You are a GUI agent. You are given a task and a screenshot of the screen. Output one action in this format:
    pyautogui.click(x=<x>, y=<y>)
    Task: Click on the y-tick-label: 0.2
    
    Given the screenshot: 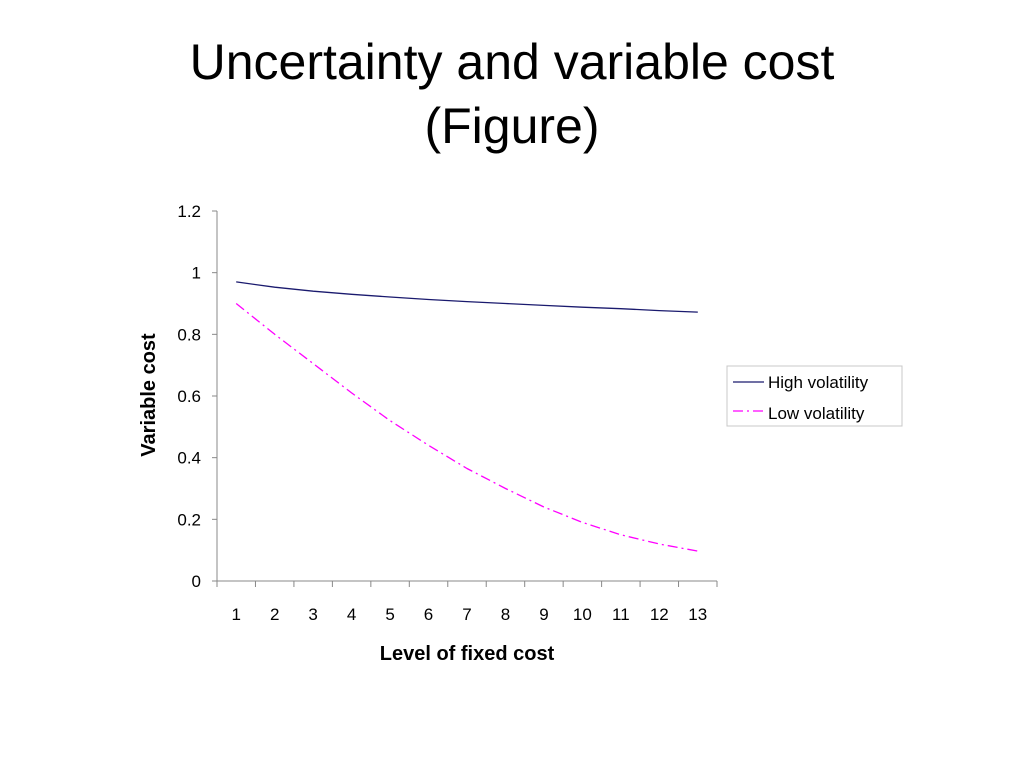 What is the action you would take?
    pyautogui.click(x=189, y=519)
    